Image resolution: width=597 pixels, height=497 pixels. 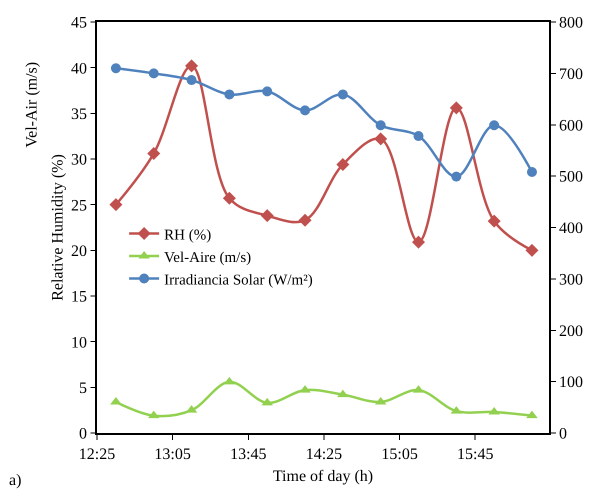 What do you see at coordinates (324, 454) in the screenshot?
I see `x-tick-label: 14:25` at bounding box center [324, 454].